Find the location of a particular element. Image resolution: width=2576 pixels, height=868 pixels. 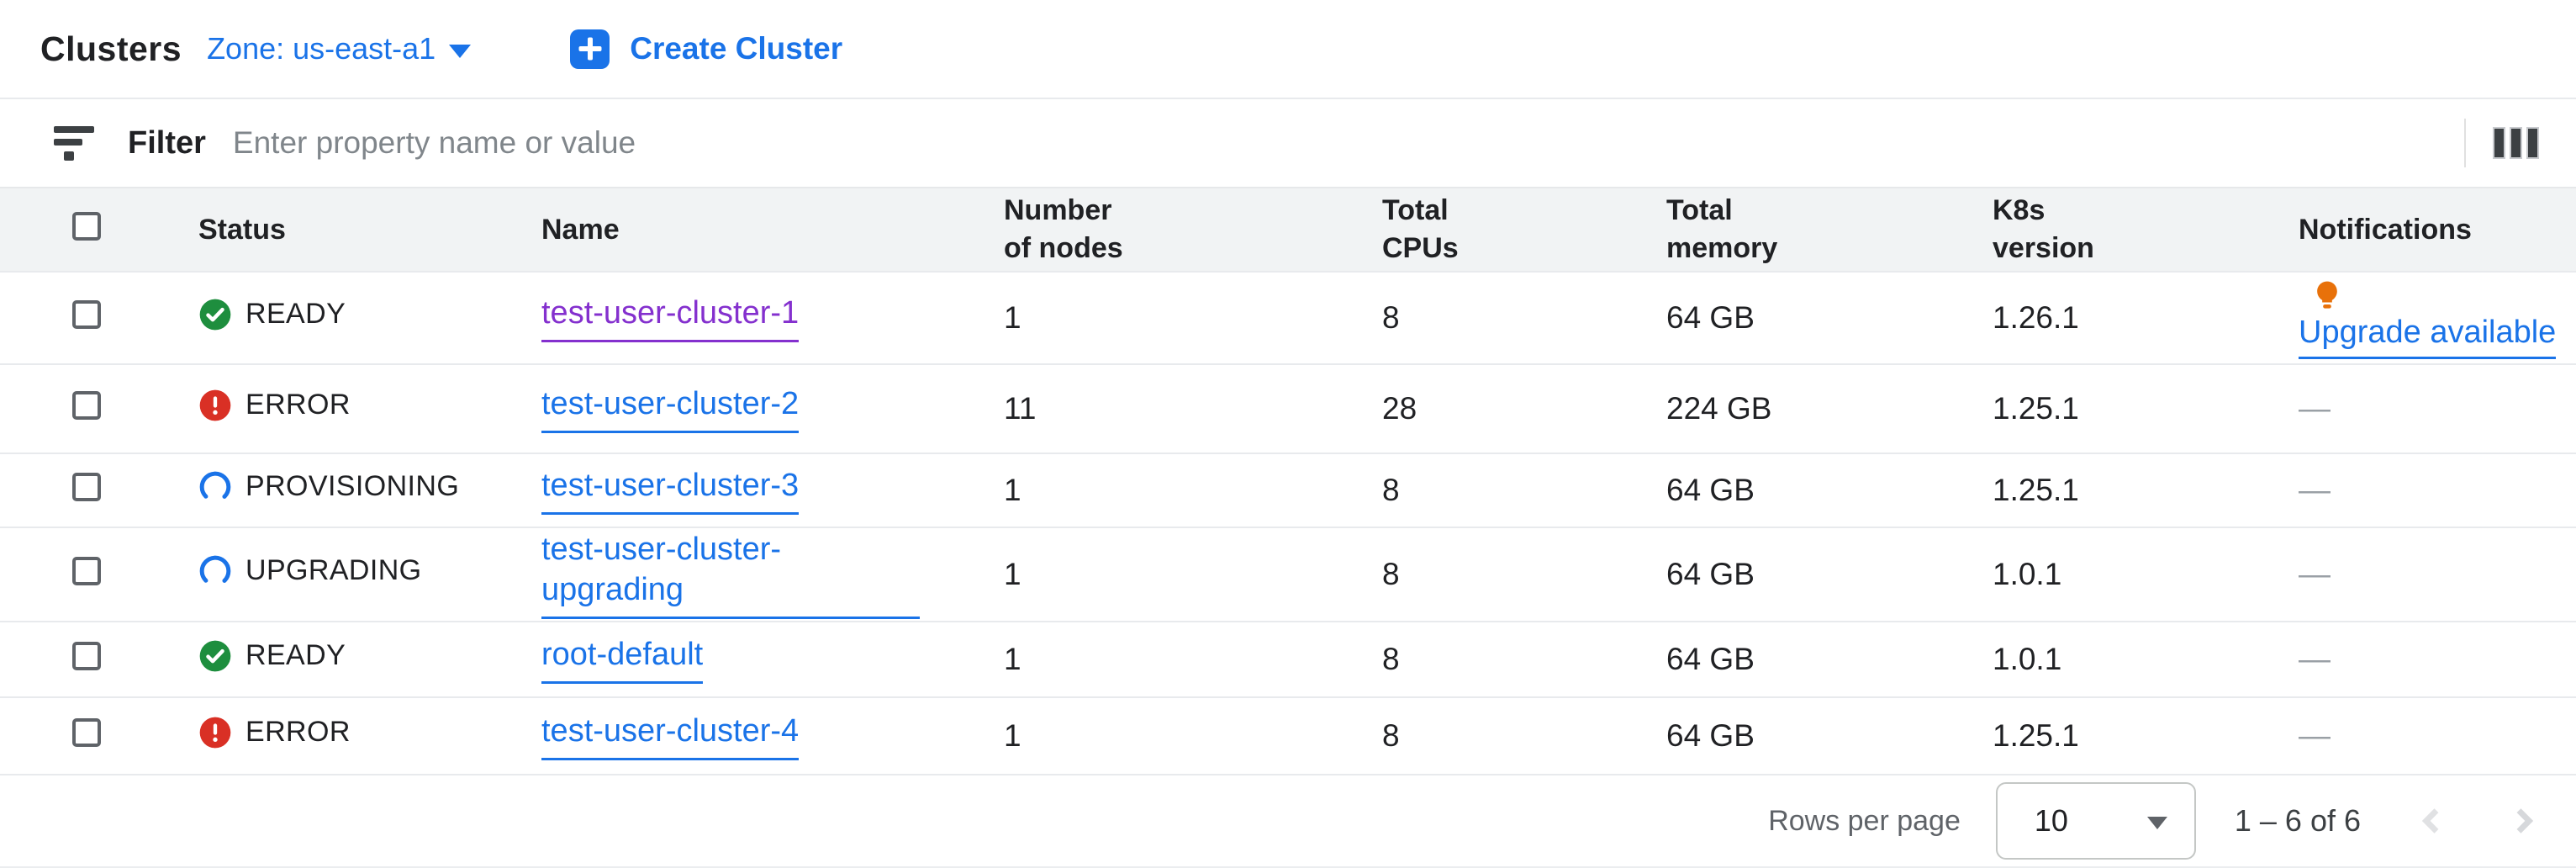

create-cluster-button: Create Cluster is located at coordinates (706, 49).